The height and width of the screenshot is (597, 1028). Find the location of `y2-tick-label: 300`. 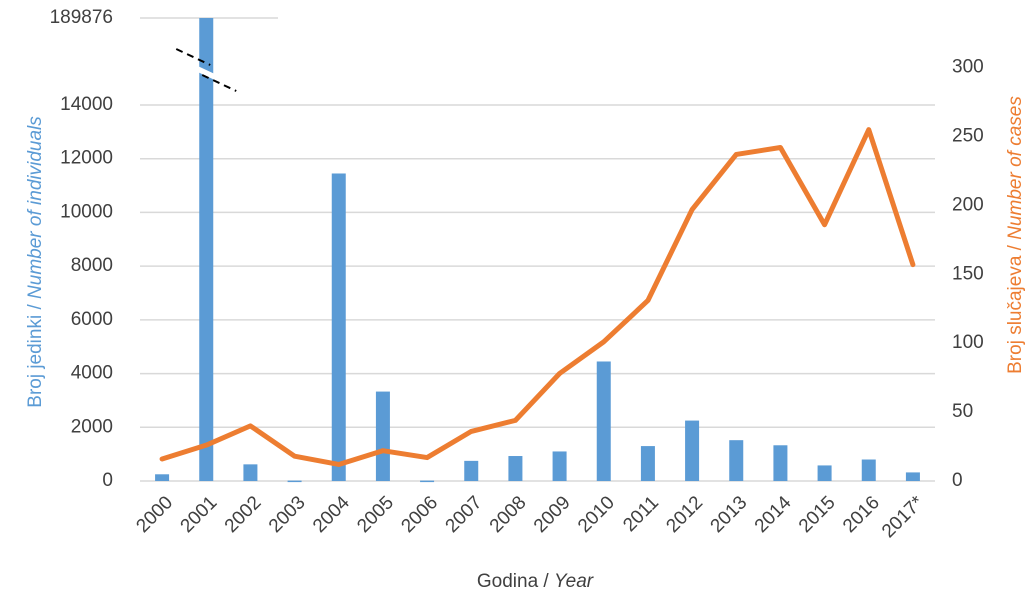

y2-tick-label: 300 is located at coordinates (968, 67).